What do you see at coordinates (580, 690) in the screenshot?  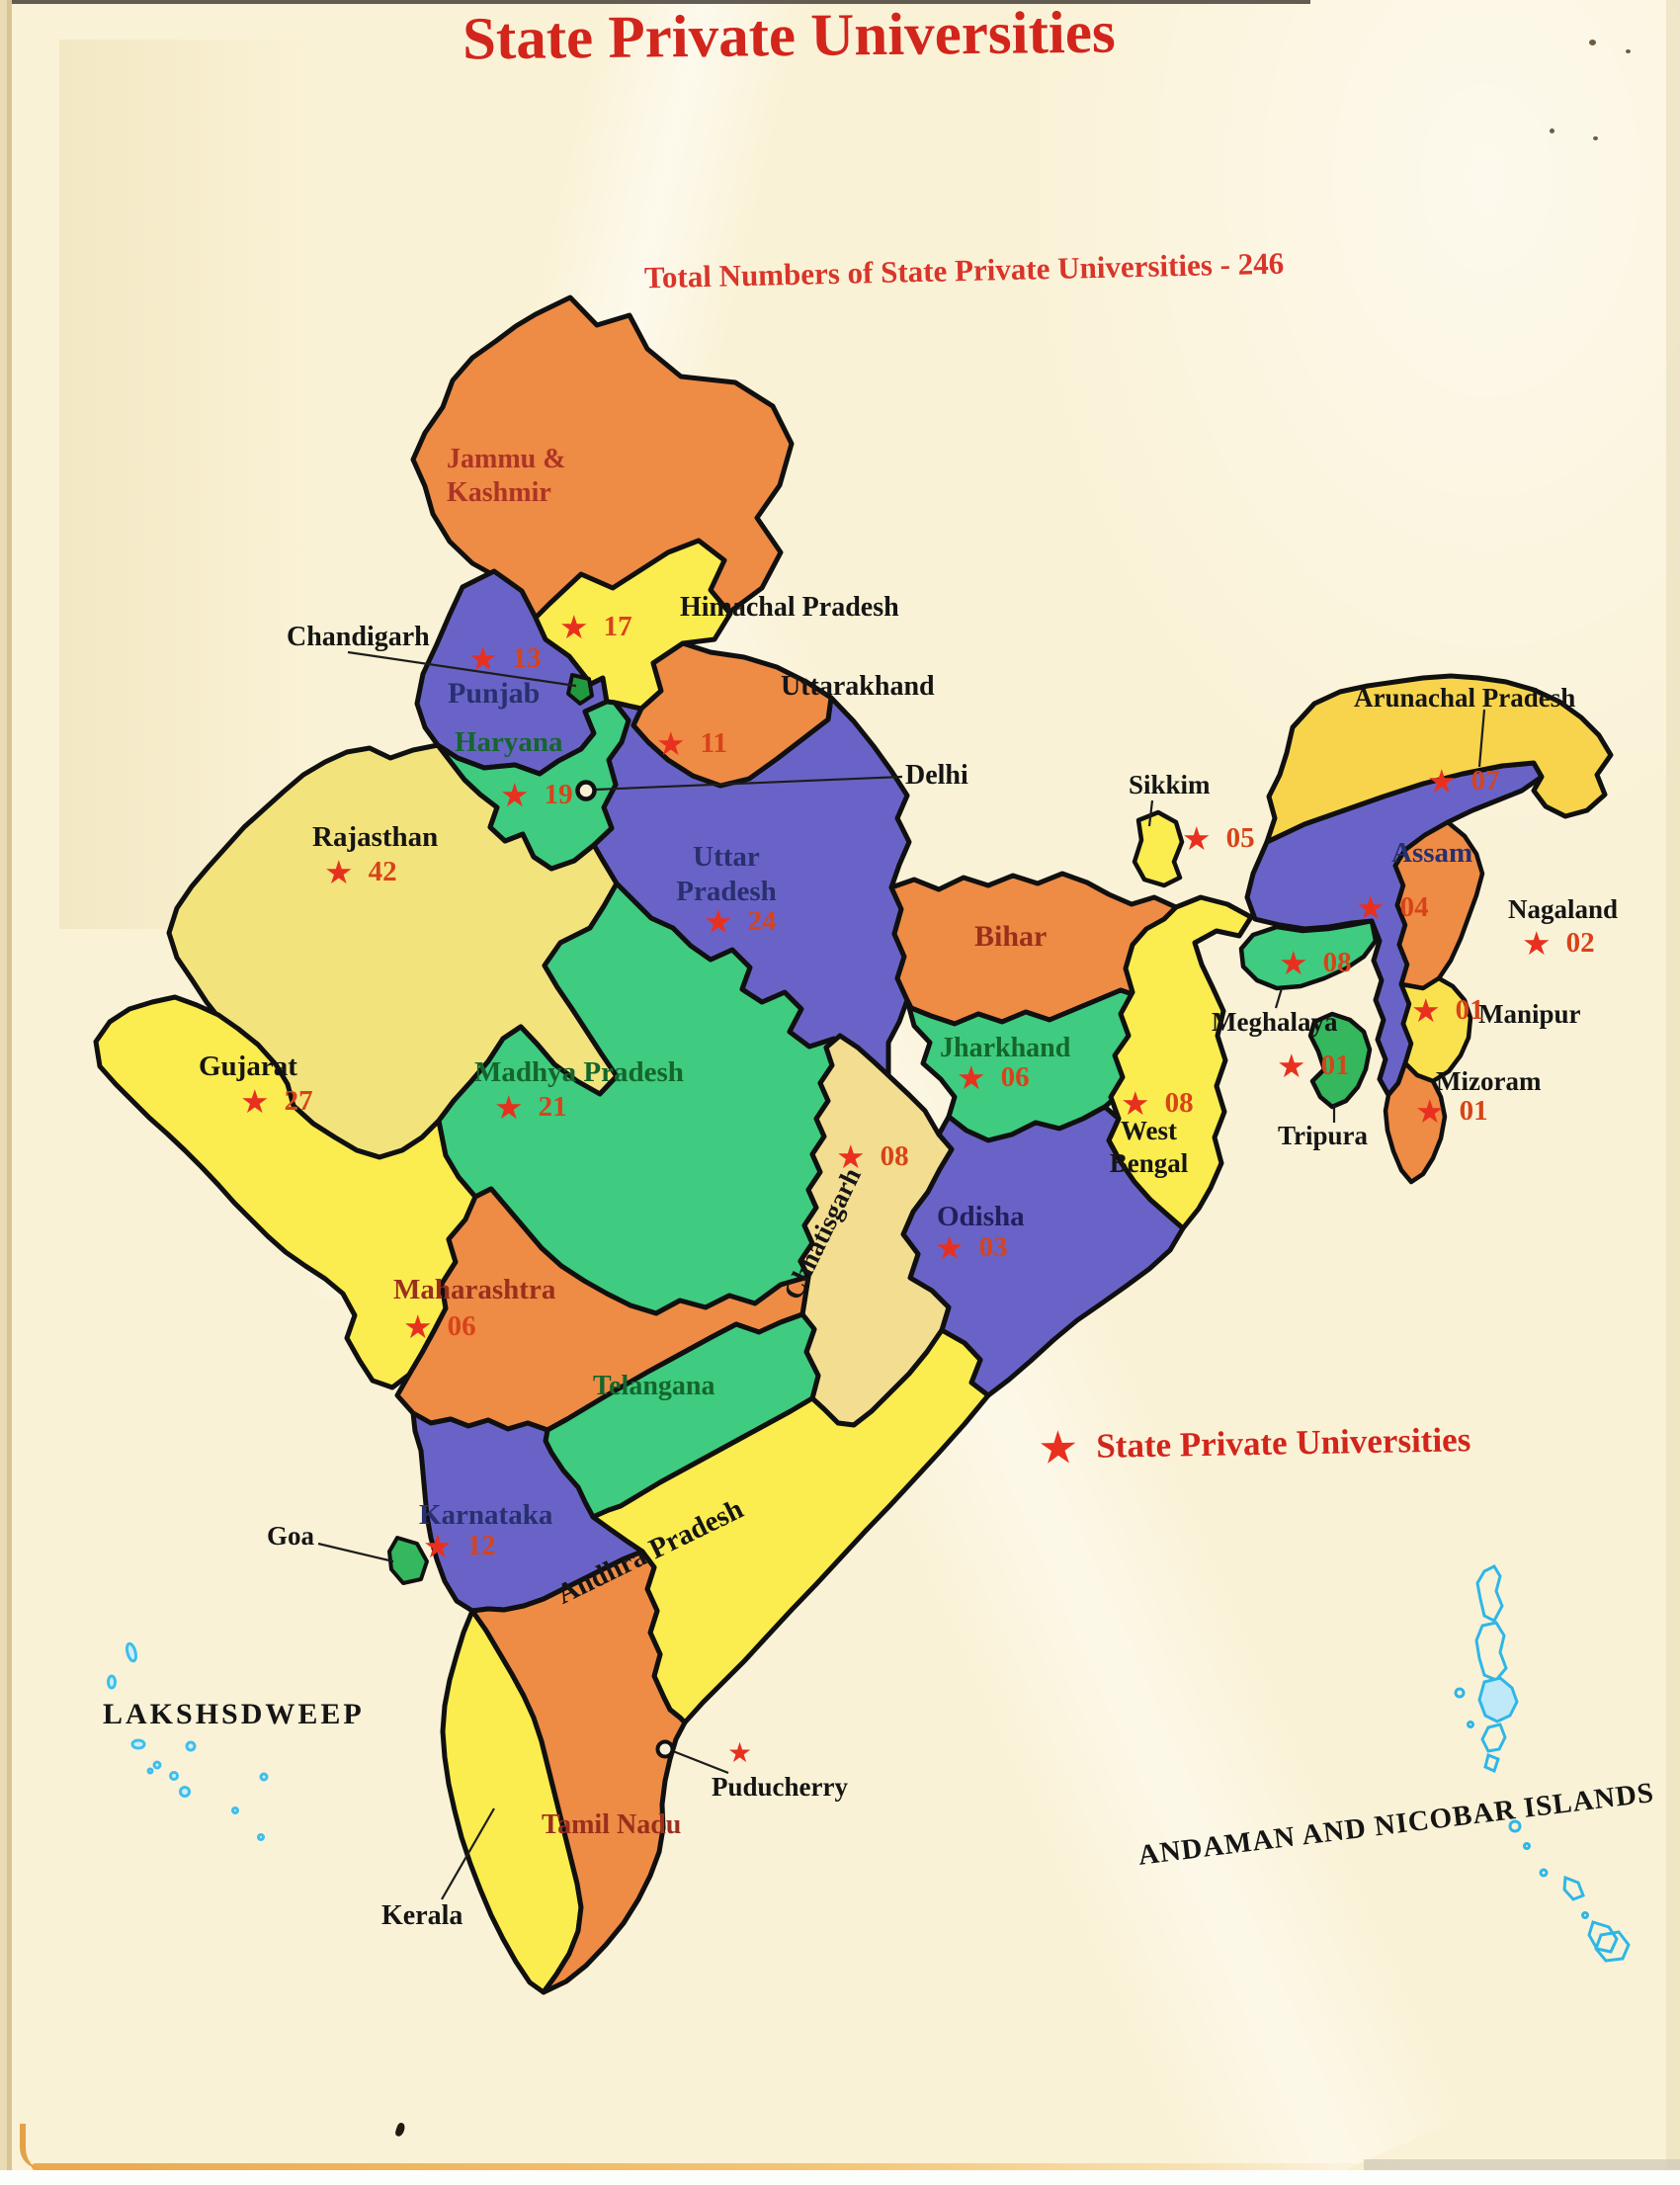 I see `territory-shape-chandigarh` at bounding box center [580, 690].